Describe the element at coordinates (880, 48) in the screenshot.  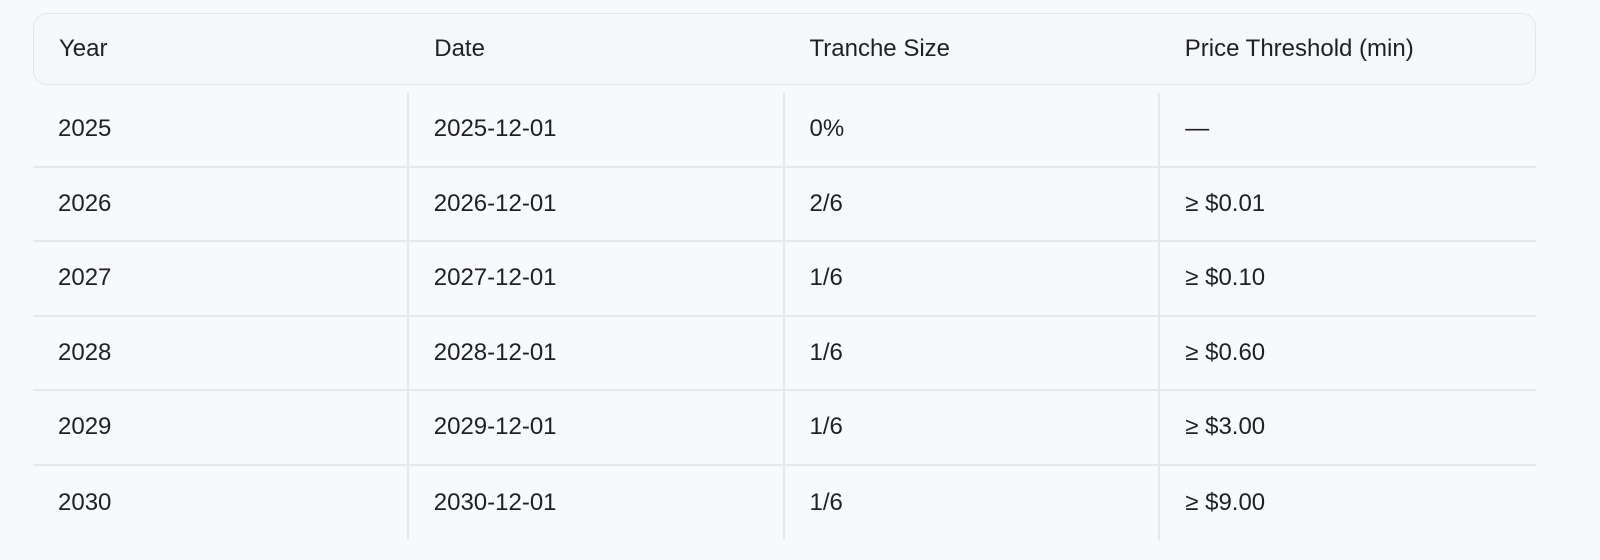
I see `header-tranche-size: Tranche Size` at that location.